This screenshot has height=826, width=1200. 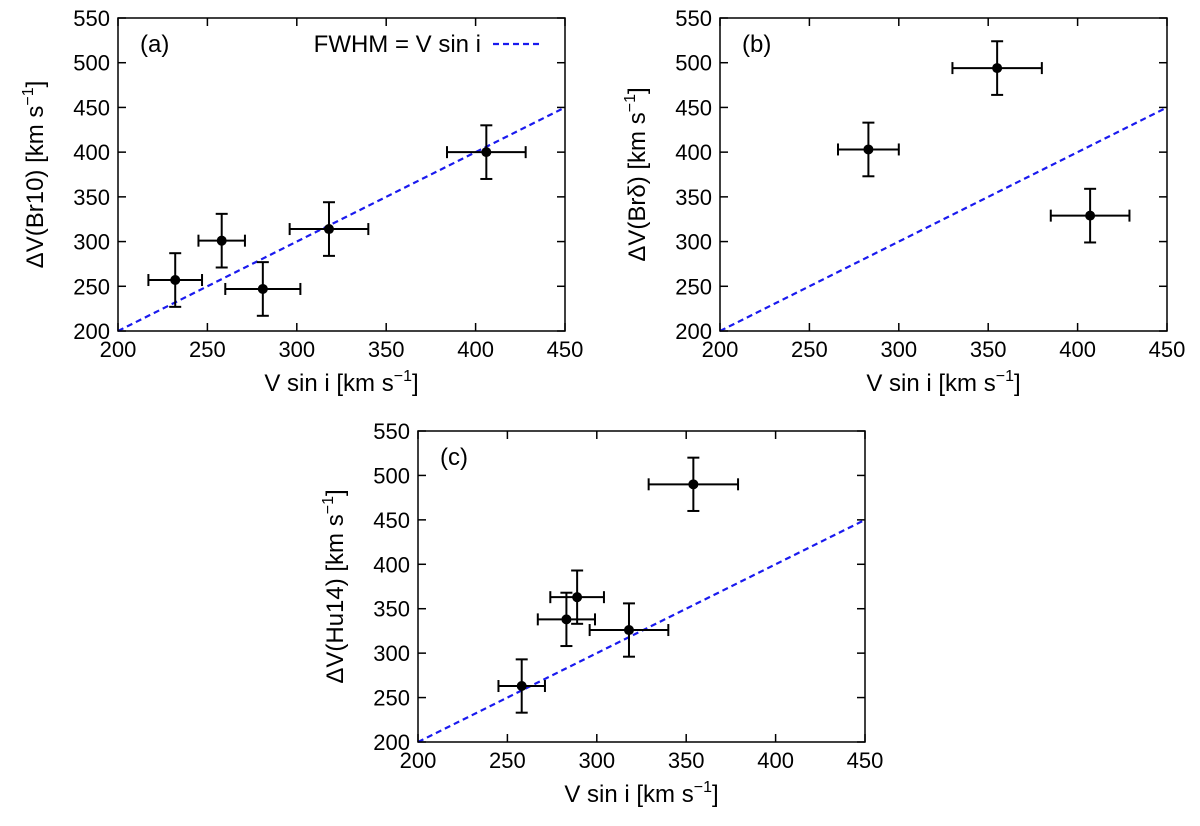 What do you see at coordinates (454, 457) in the screenshot?
I see `panel-label: (c)` at bounding box center [454, 457].